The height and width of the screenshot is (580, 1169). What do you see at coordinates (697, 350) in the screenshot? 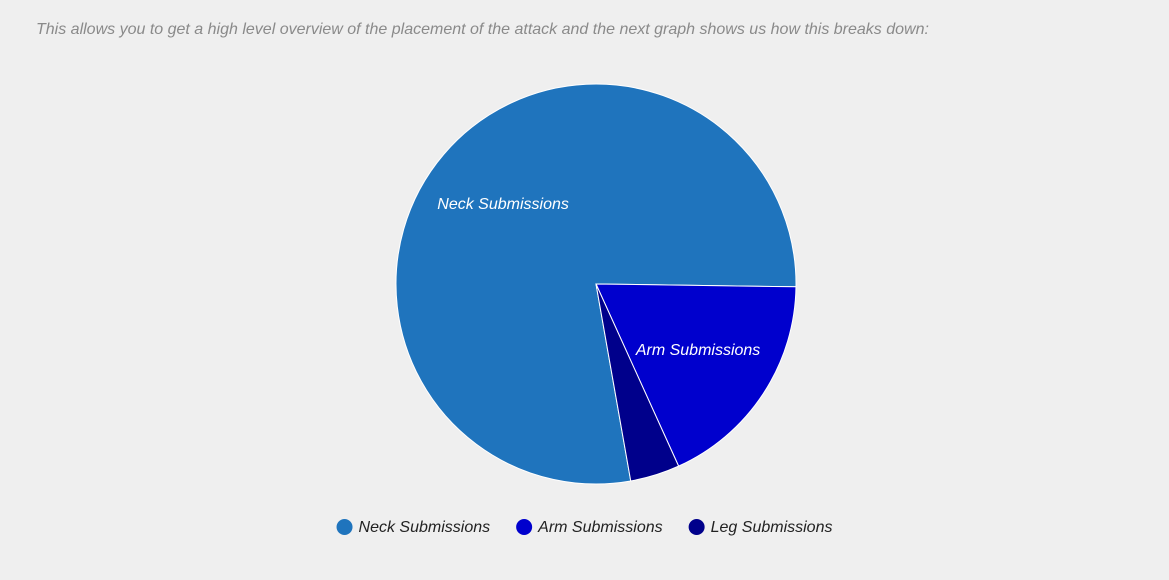
I see `slice-label: Arm Submissions` at bounding box center [697, 350].